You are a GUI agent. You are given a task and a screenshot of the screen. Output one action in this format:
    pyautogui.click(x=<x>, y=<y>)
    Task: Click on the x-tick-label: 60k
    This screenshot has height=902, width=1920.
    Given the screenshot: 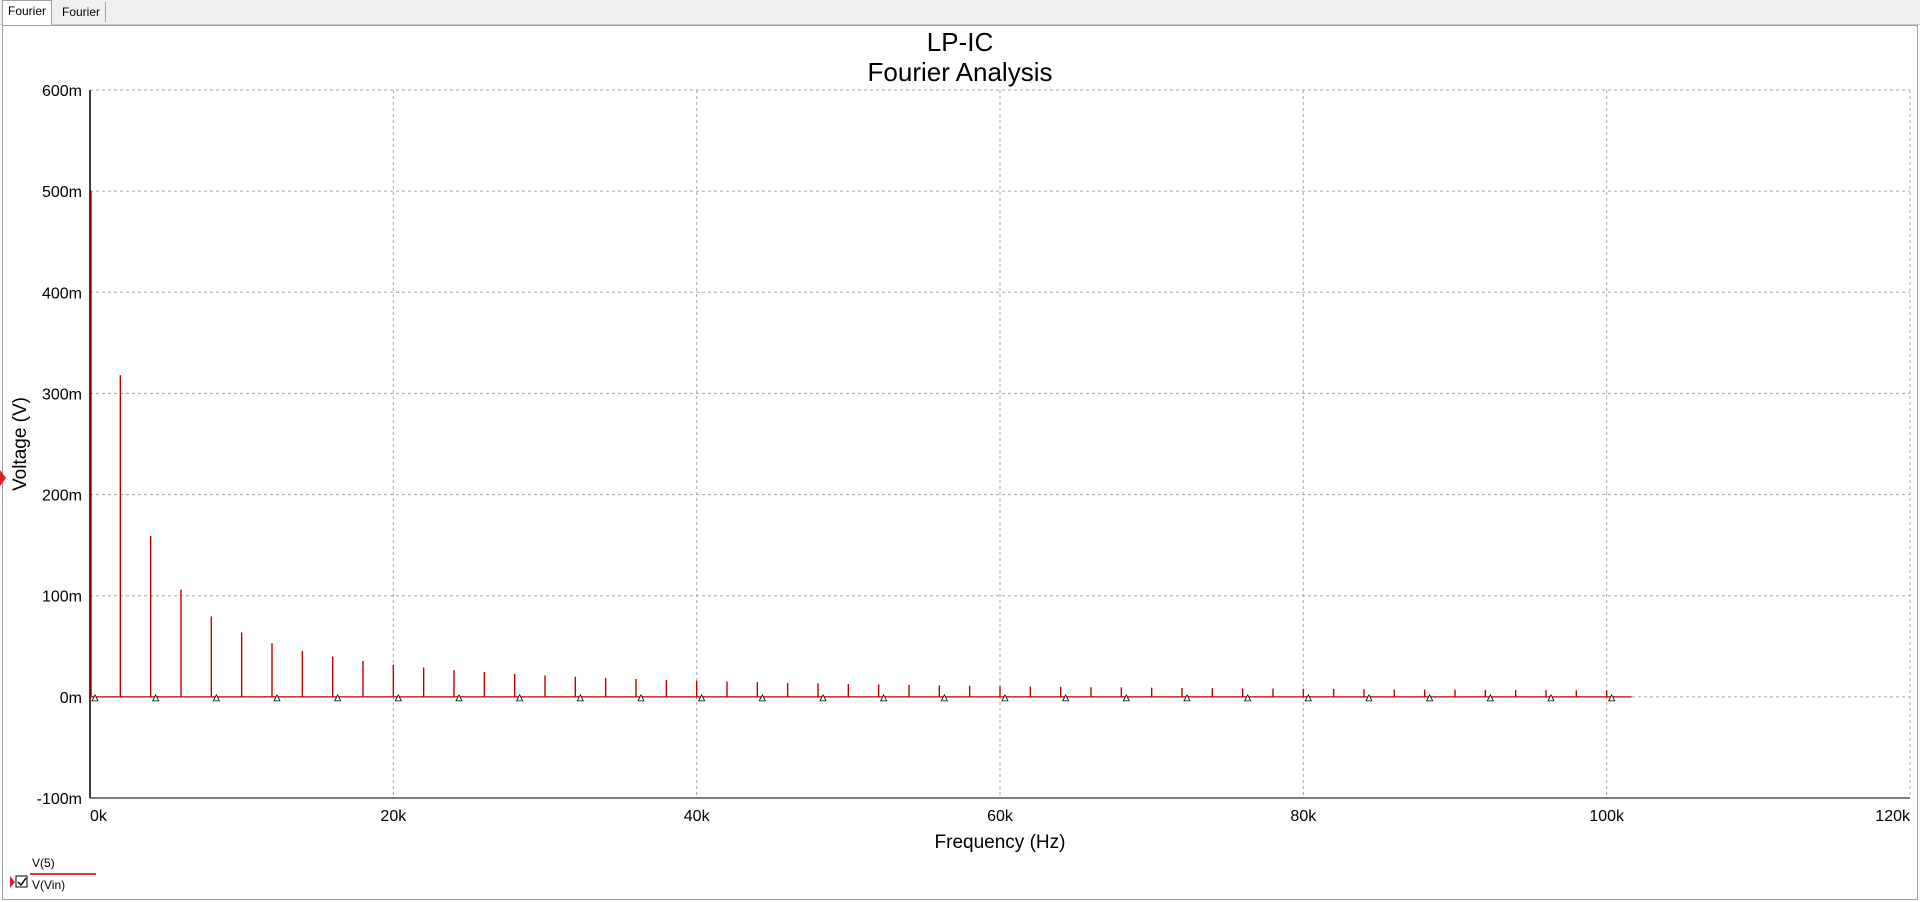 What is the action you would take?
    pyautogui.click(x=1000, y=816)
    